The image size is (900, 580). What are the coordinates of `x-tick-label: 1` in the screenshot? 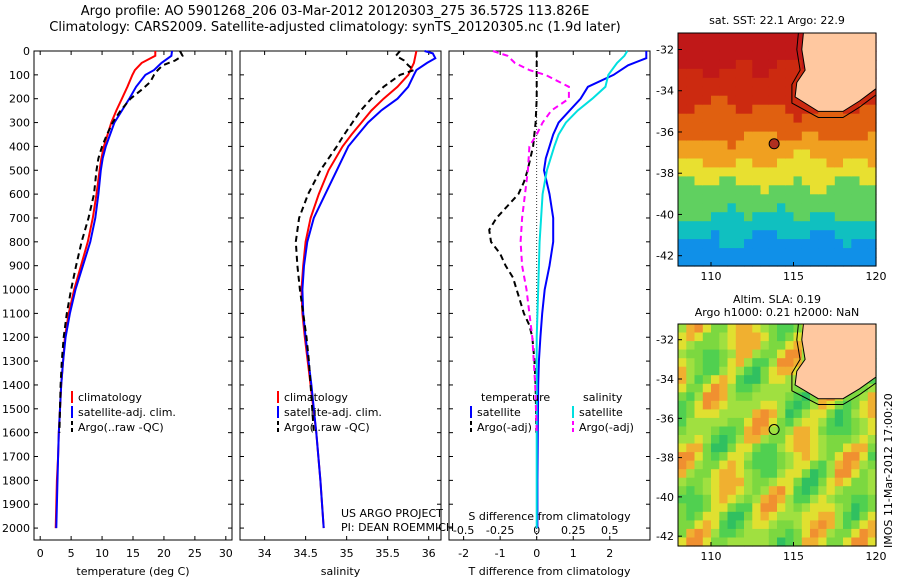 It's located at (573, 553).